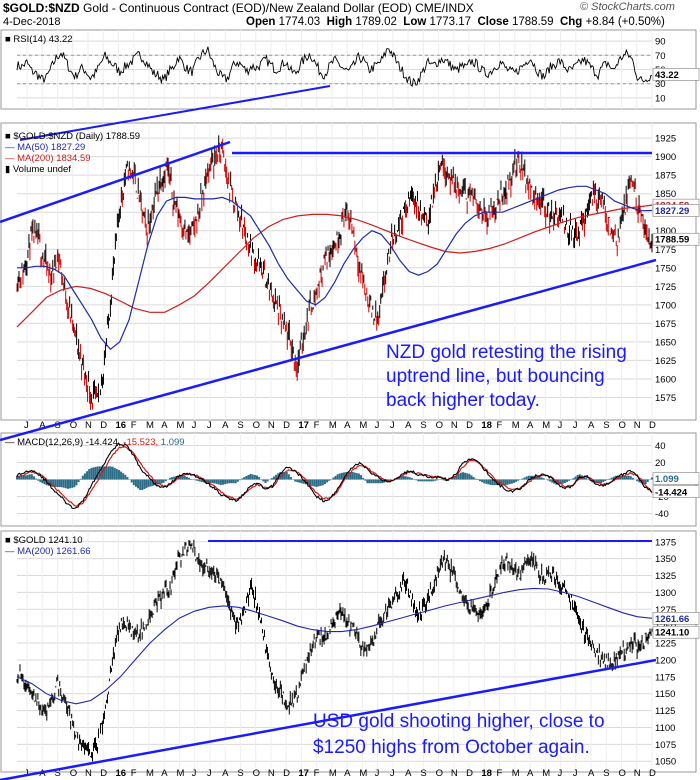  I want to click on price-annotation-line: uptrend line, but bouncing, so click(495, 376).